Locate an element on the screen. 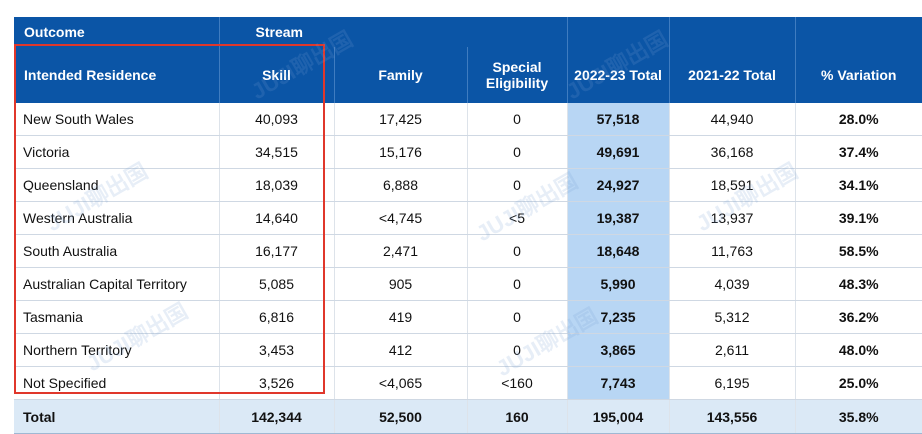 This screenshot has height=434, width=922. col-intended-residence: Intended Residence is located at coordinates (117, 75).